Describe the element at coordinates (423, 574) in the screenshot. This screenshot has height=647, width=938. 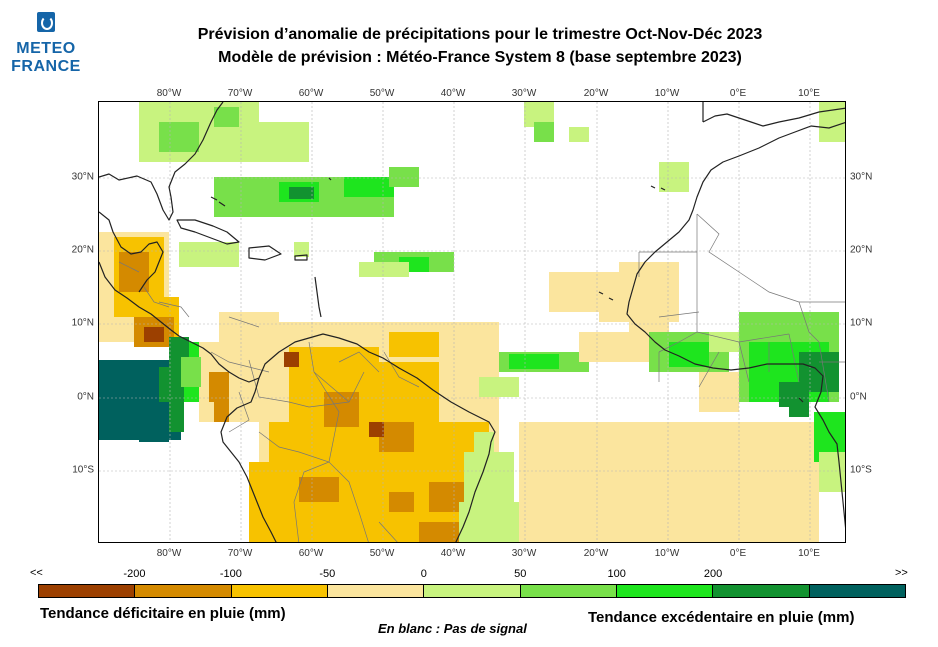
I see `legend-tick-label: 0` at that location.